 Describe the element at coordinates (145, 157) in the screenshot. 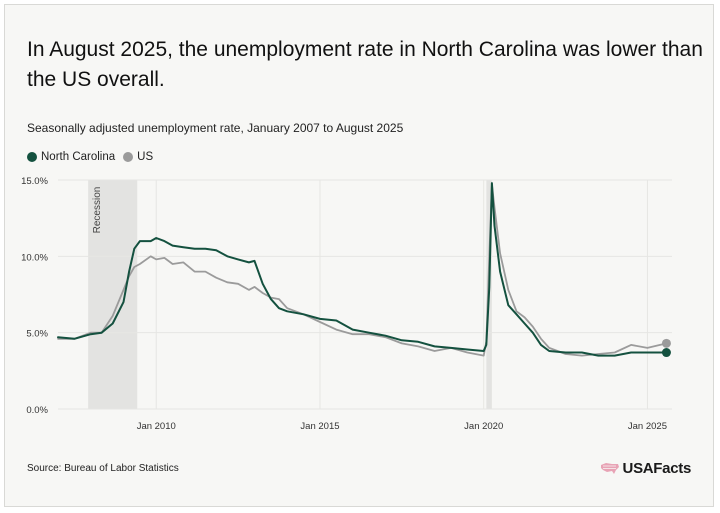

I see `legend-label-us: US` at that location.